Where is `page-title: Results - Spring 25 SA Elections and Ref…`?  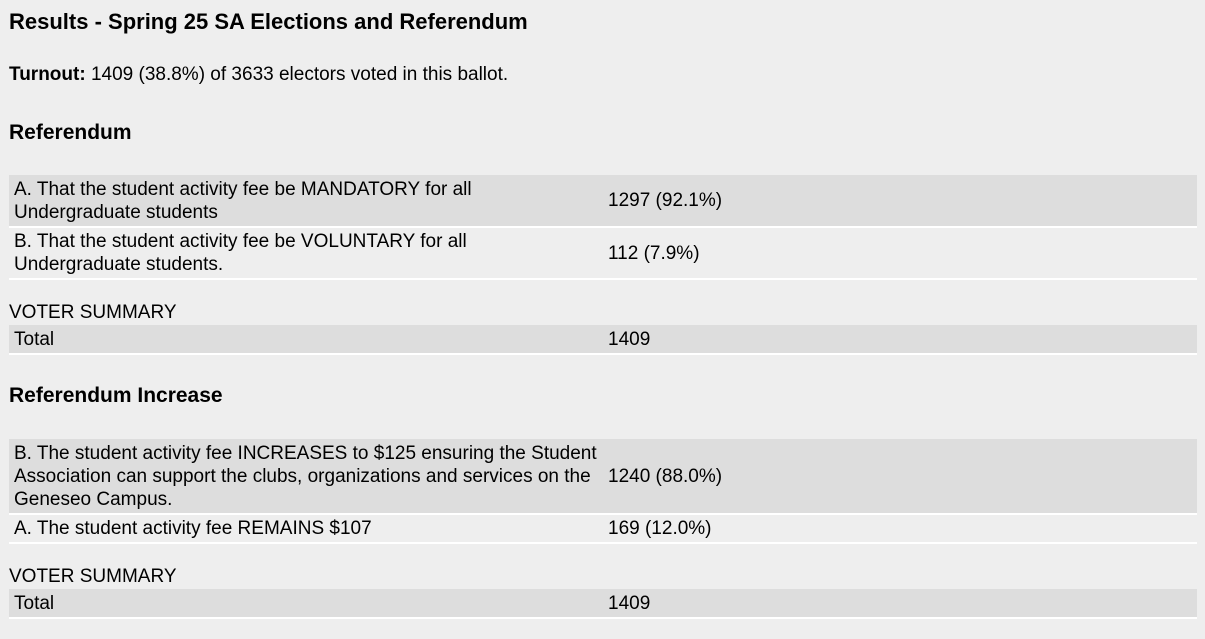
page-title: Results - Spring 25 SA Elections and Ref… is located at coordinates (268, 21).